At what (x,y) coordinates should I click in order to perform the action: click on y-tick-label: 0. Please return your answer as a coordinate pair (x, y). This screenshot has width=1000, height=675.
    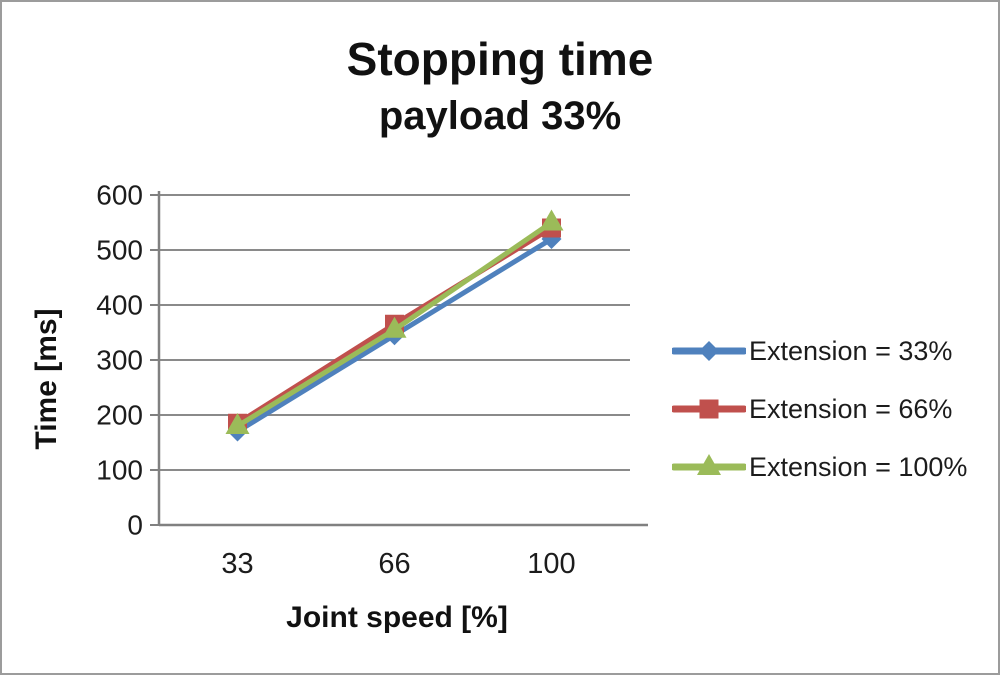
    Looking at the image, I should click on (135, 525).